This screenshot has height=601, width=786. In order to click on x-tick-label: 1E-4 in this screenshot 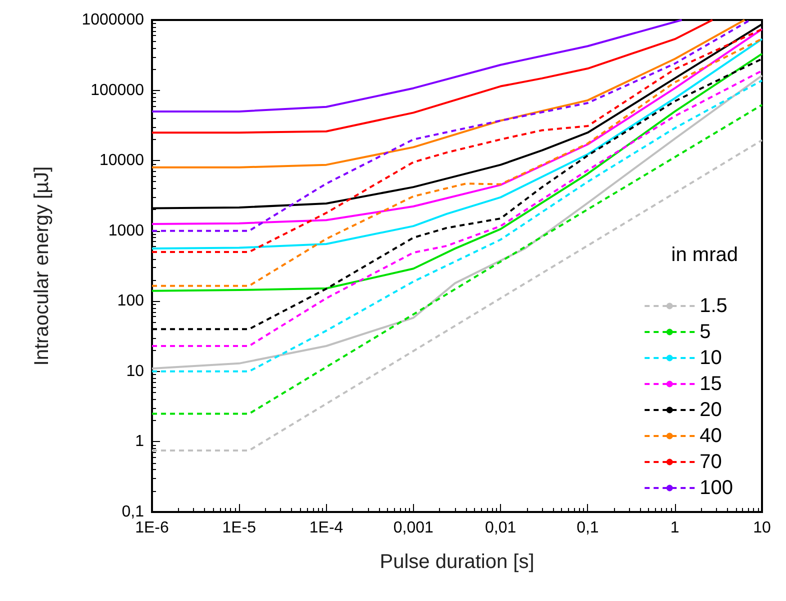, I will do `click(326, 528)`.